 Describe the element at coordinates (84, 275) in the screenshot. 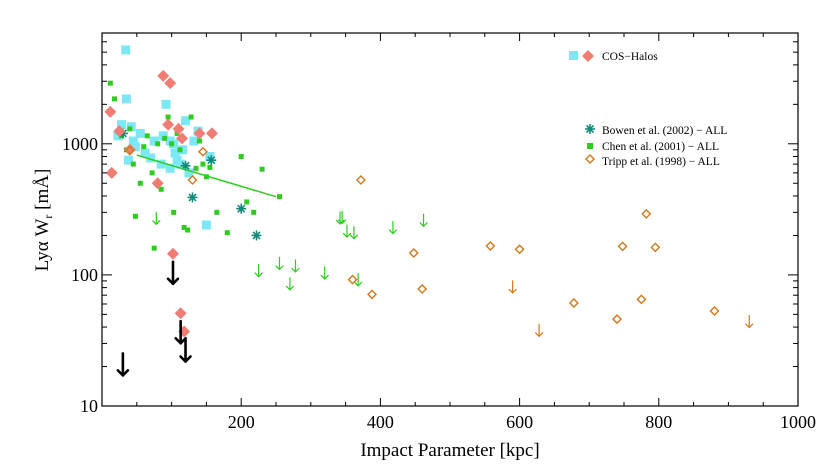

I see `y-tick-label: 100` at that location.